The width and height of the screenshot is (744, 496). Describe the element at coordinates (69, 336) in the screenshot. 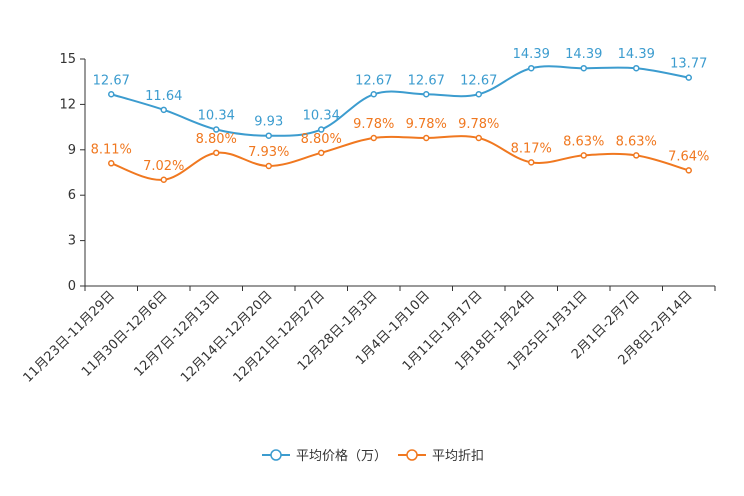

I see `x-tick-label: 11月23日-11月29日` at that location.